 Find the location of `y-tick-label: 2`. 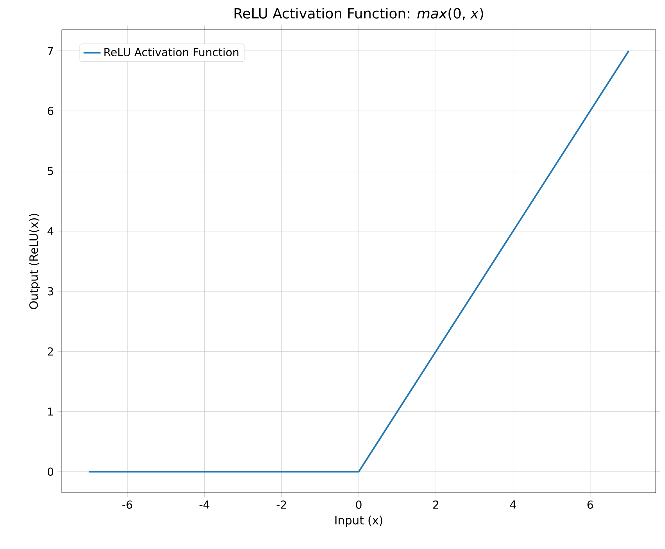

y-tick-label: 2 is located at coordinates (51, 352).